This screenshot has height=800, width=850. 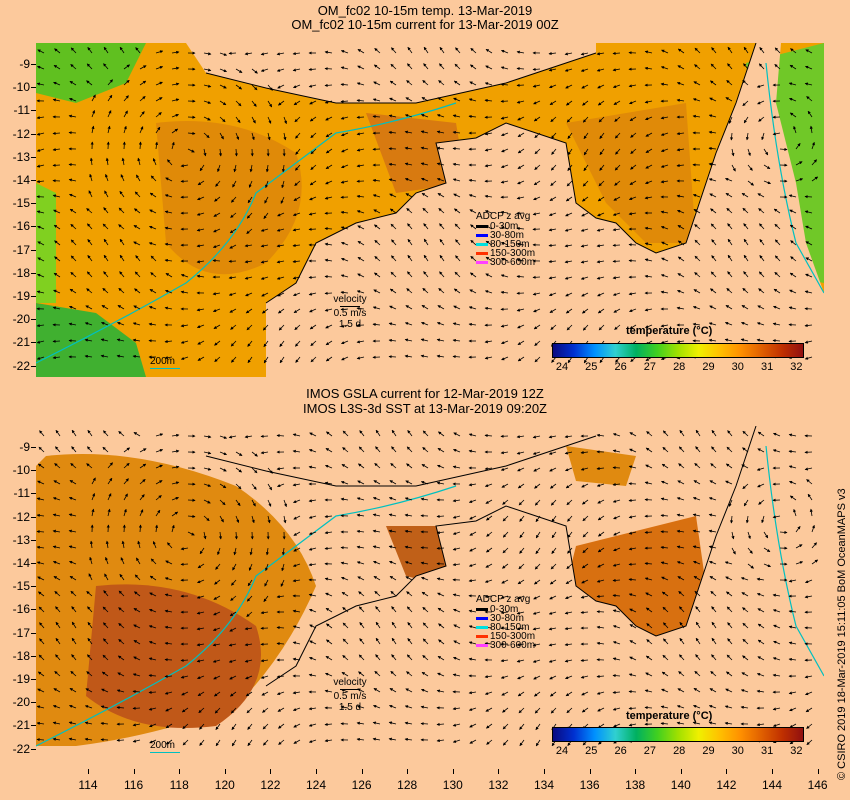 What do you see at coordinates (620, 367) in the screenshot?
I see `colorbar-label: 26` at bounding box center [620, 367].